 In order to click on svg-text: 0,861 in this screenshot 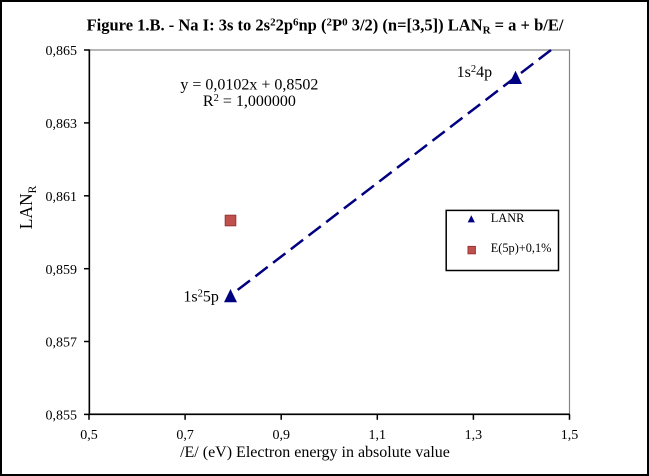, I will do `click(62, 197)`.